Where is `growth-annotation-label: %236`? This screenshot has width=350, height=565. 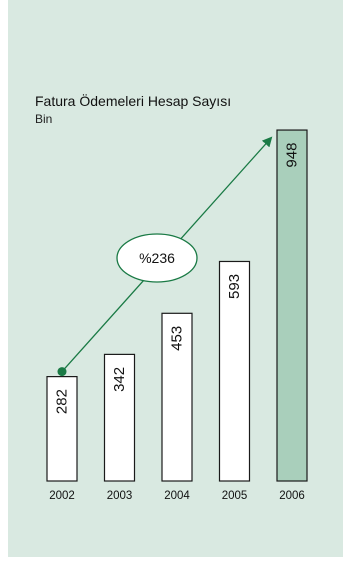
growth-annotation-label: %236 is located at coordinates (157, 258).